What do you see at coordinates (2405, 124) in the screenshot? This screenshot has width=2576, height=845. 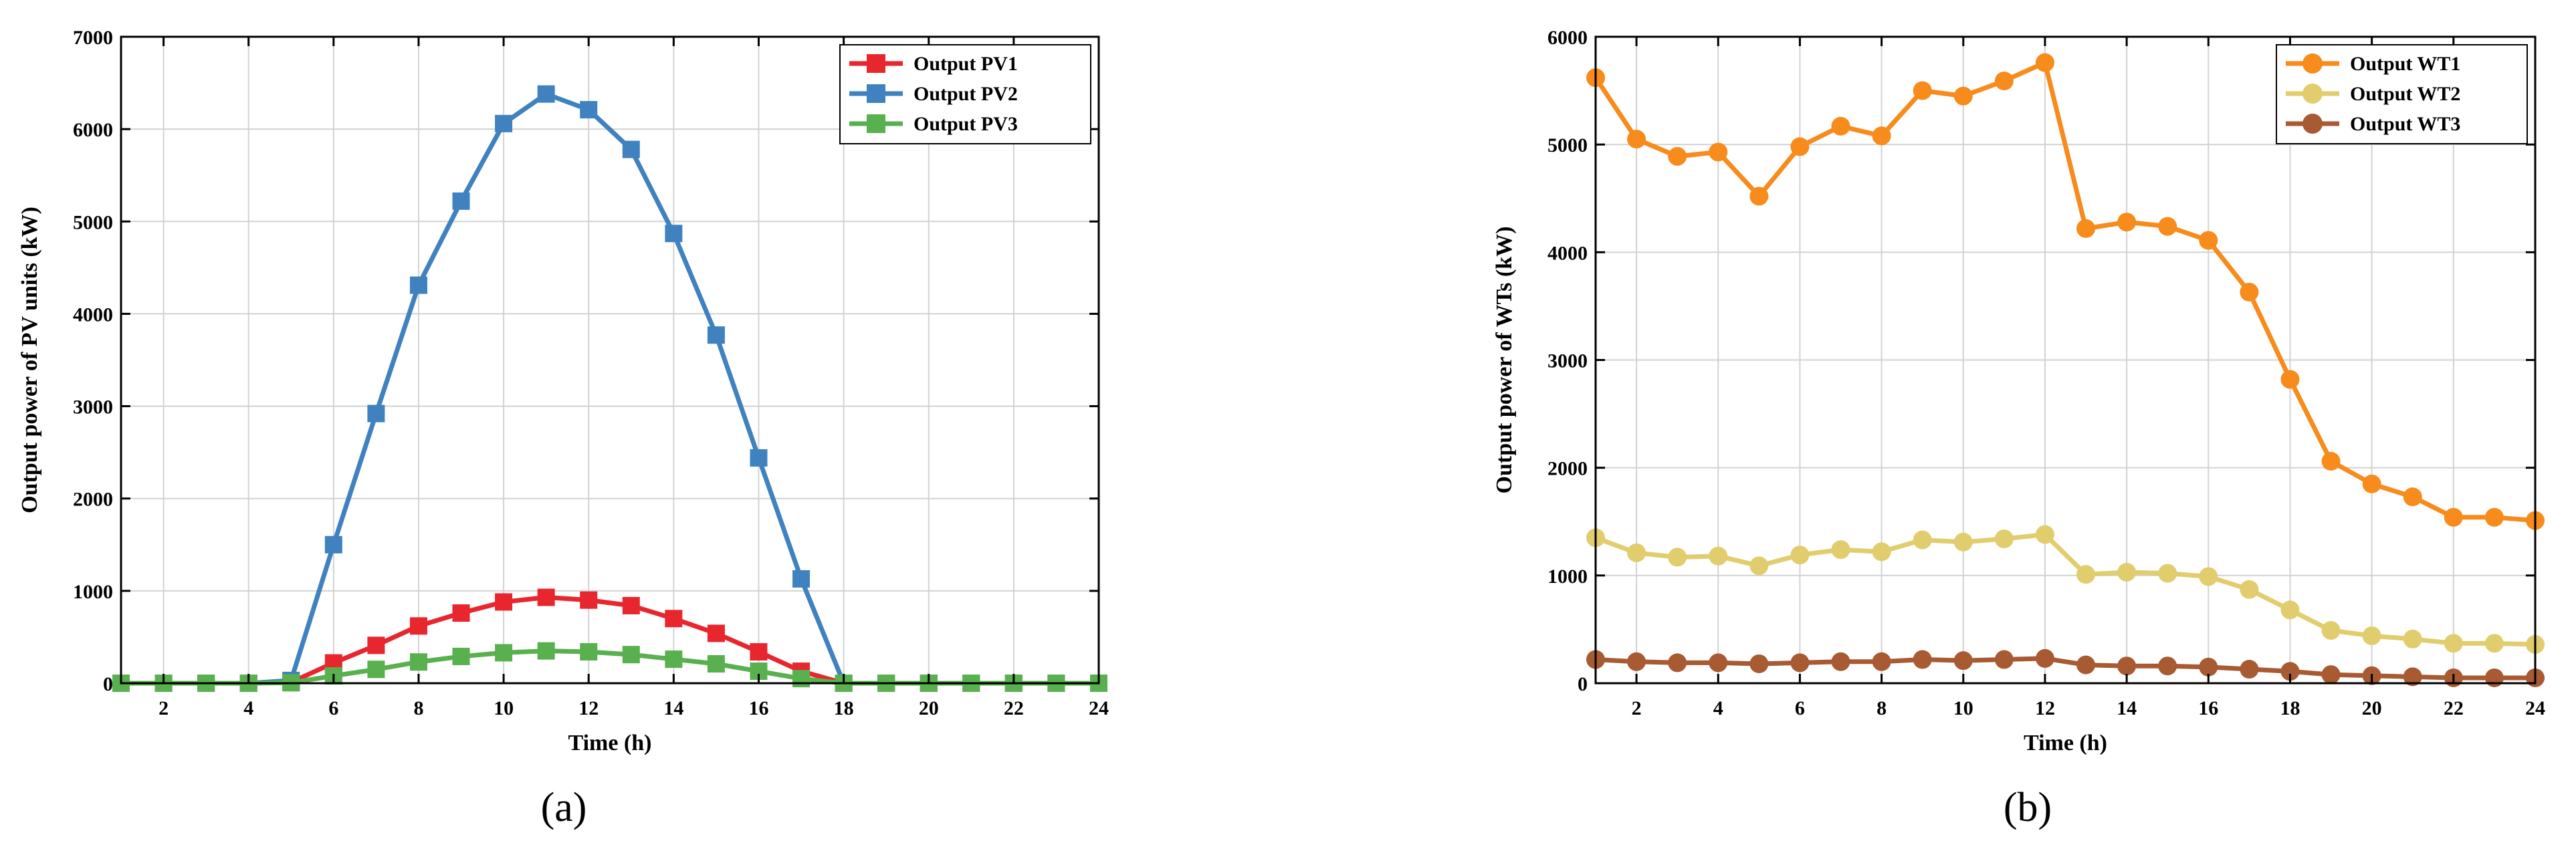 I see `legend-label: Output WT3` at bounding box center [2405, 124].